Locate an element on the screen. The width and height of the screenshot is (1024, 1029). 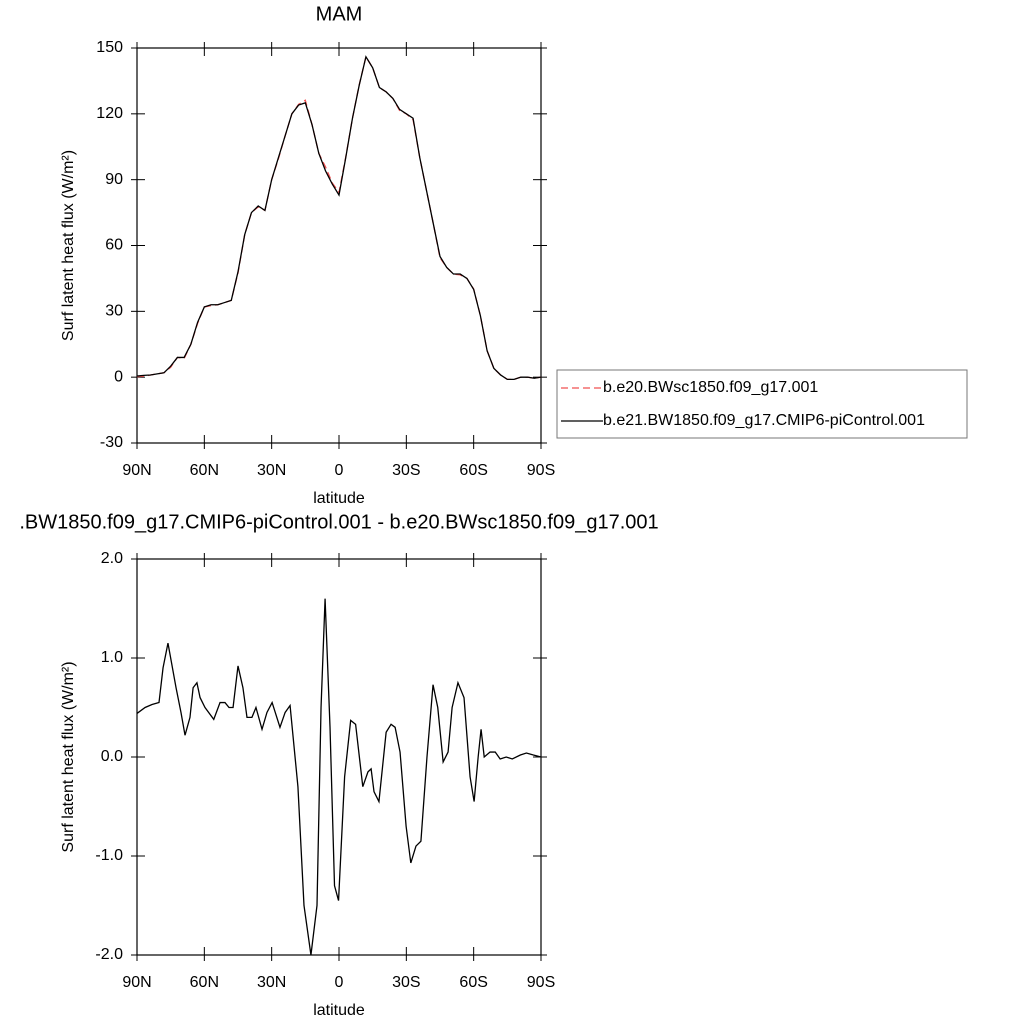
y-tick-label: 0 is located at coordinates (118, 376).